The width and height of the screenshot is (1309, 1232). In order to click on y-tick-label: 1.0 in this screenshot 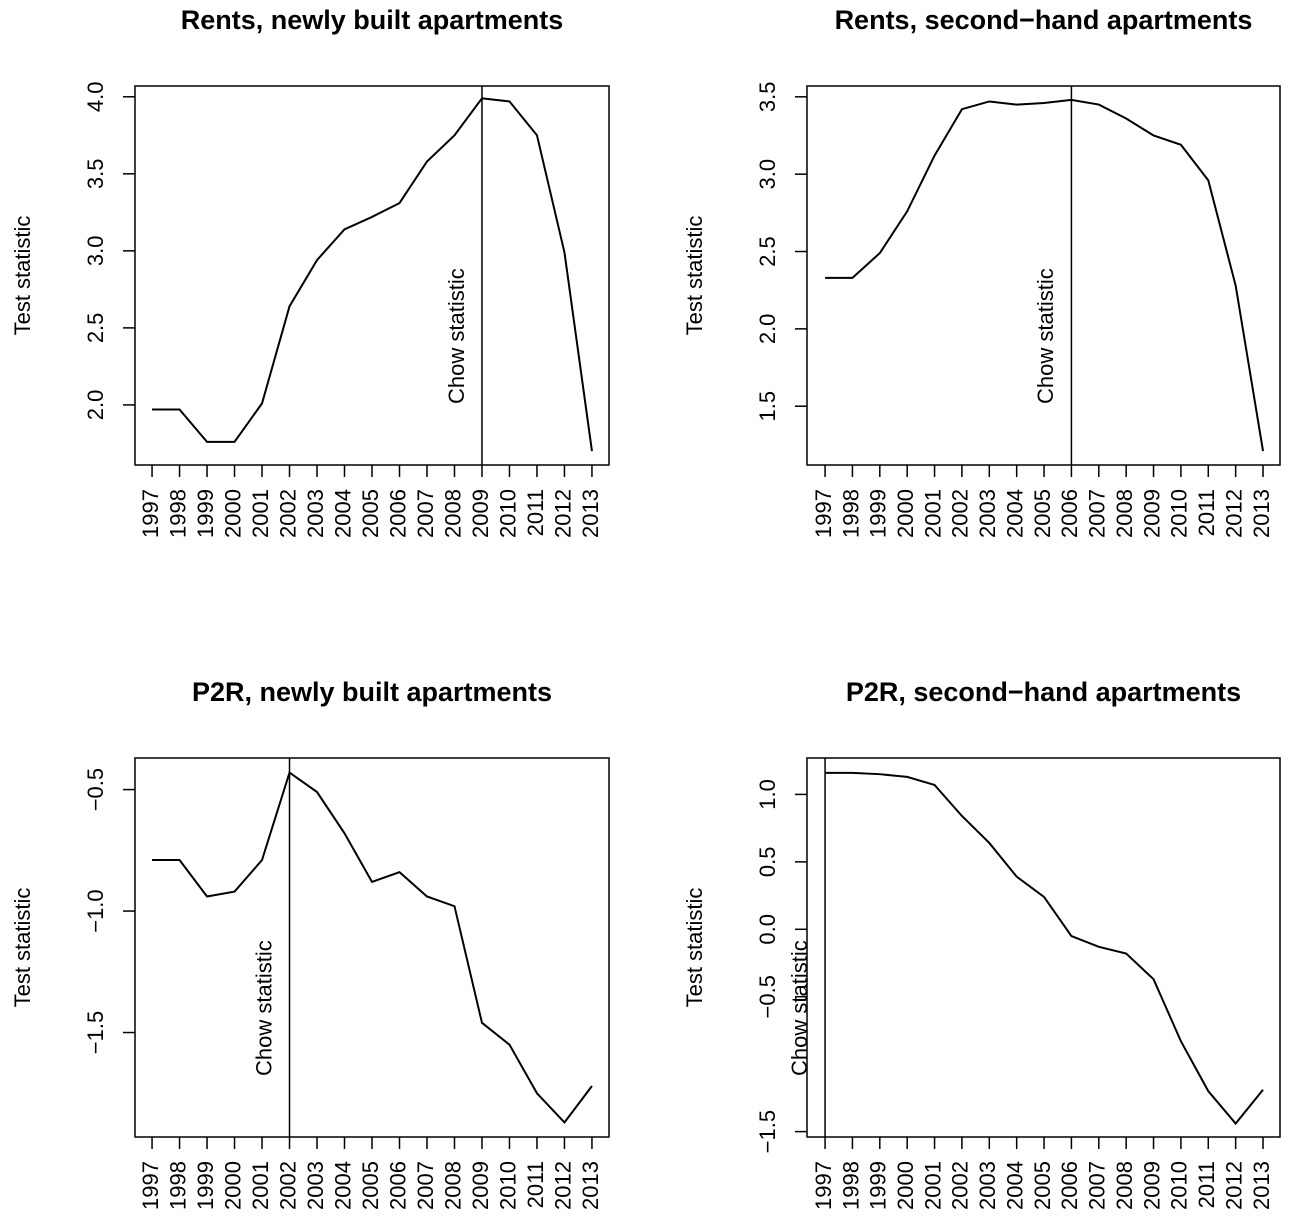, I will do `click(767, 794)`.